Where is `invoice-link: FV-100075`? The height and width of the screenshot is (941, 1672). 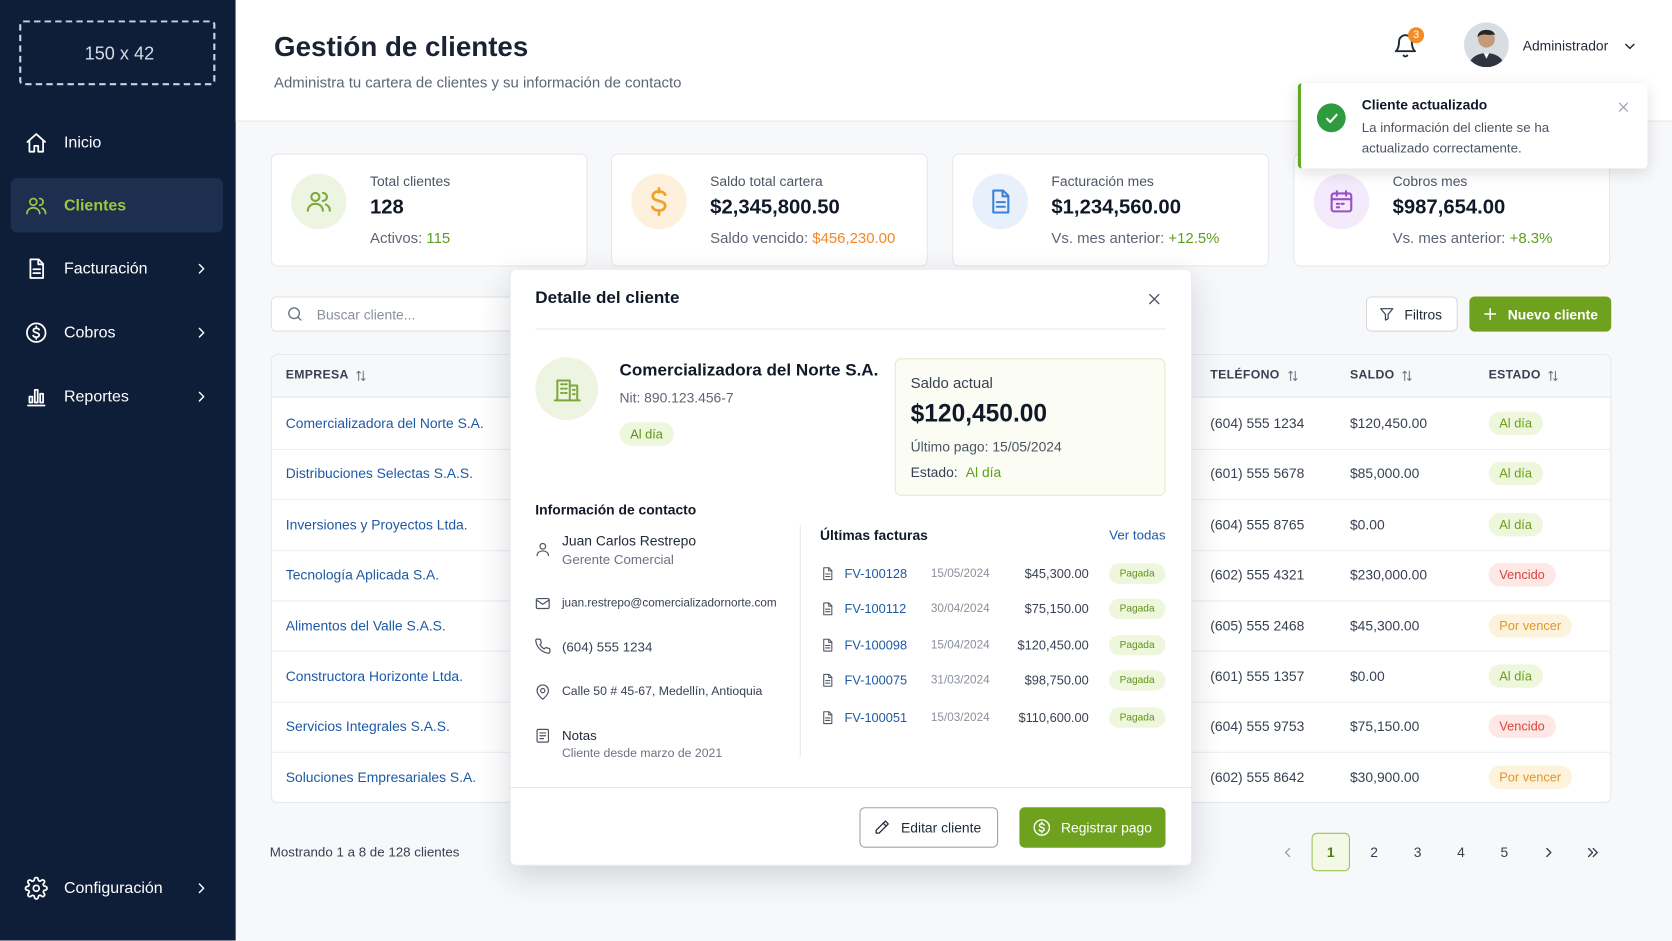
invoice-link: FV-100075 is located at coordinates (876, 680).